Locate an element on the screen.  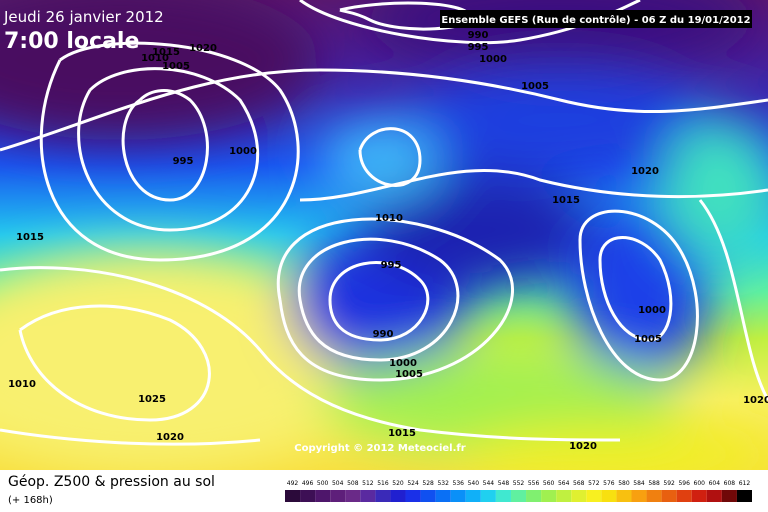
colorbar-label: 560 is located at coordinates (549, 483).